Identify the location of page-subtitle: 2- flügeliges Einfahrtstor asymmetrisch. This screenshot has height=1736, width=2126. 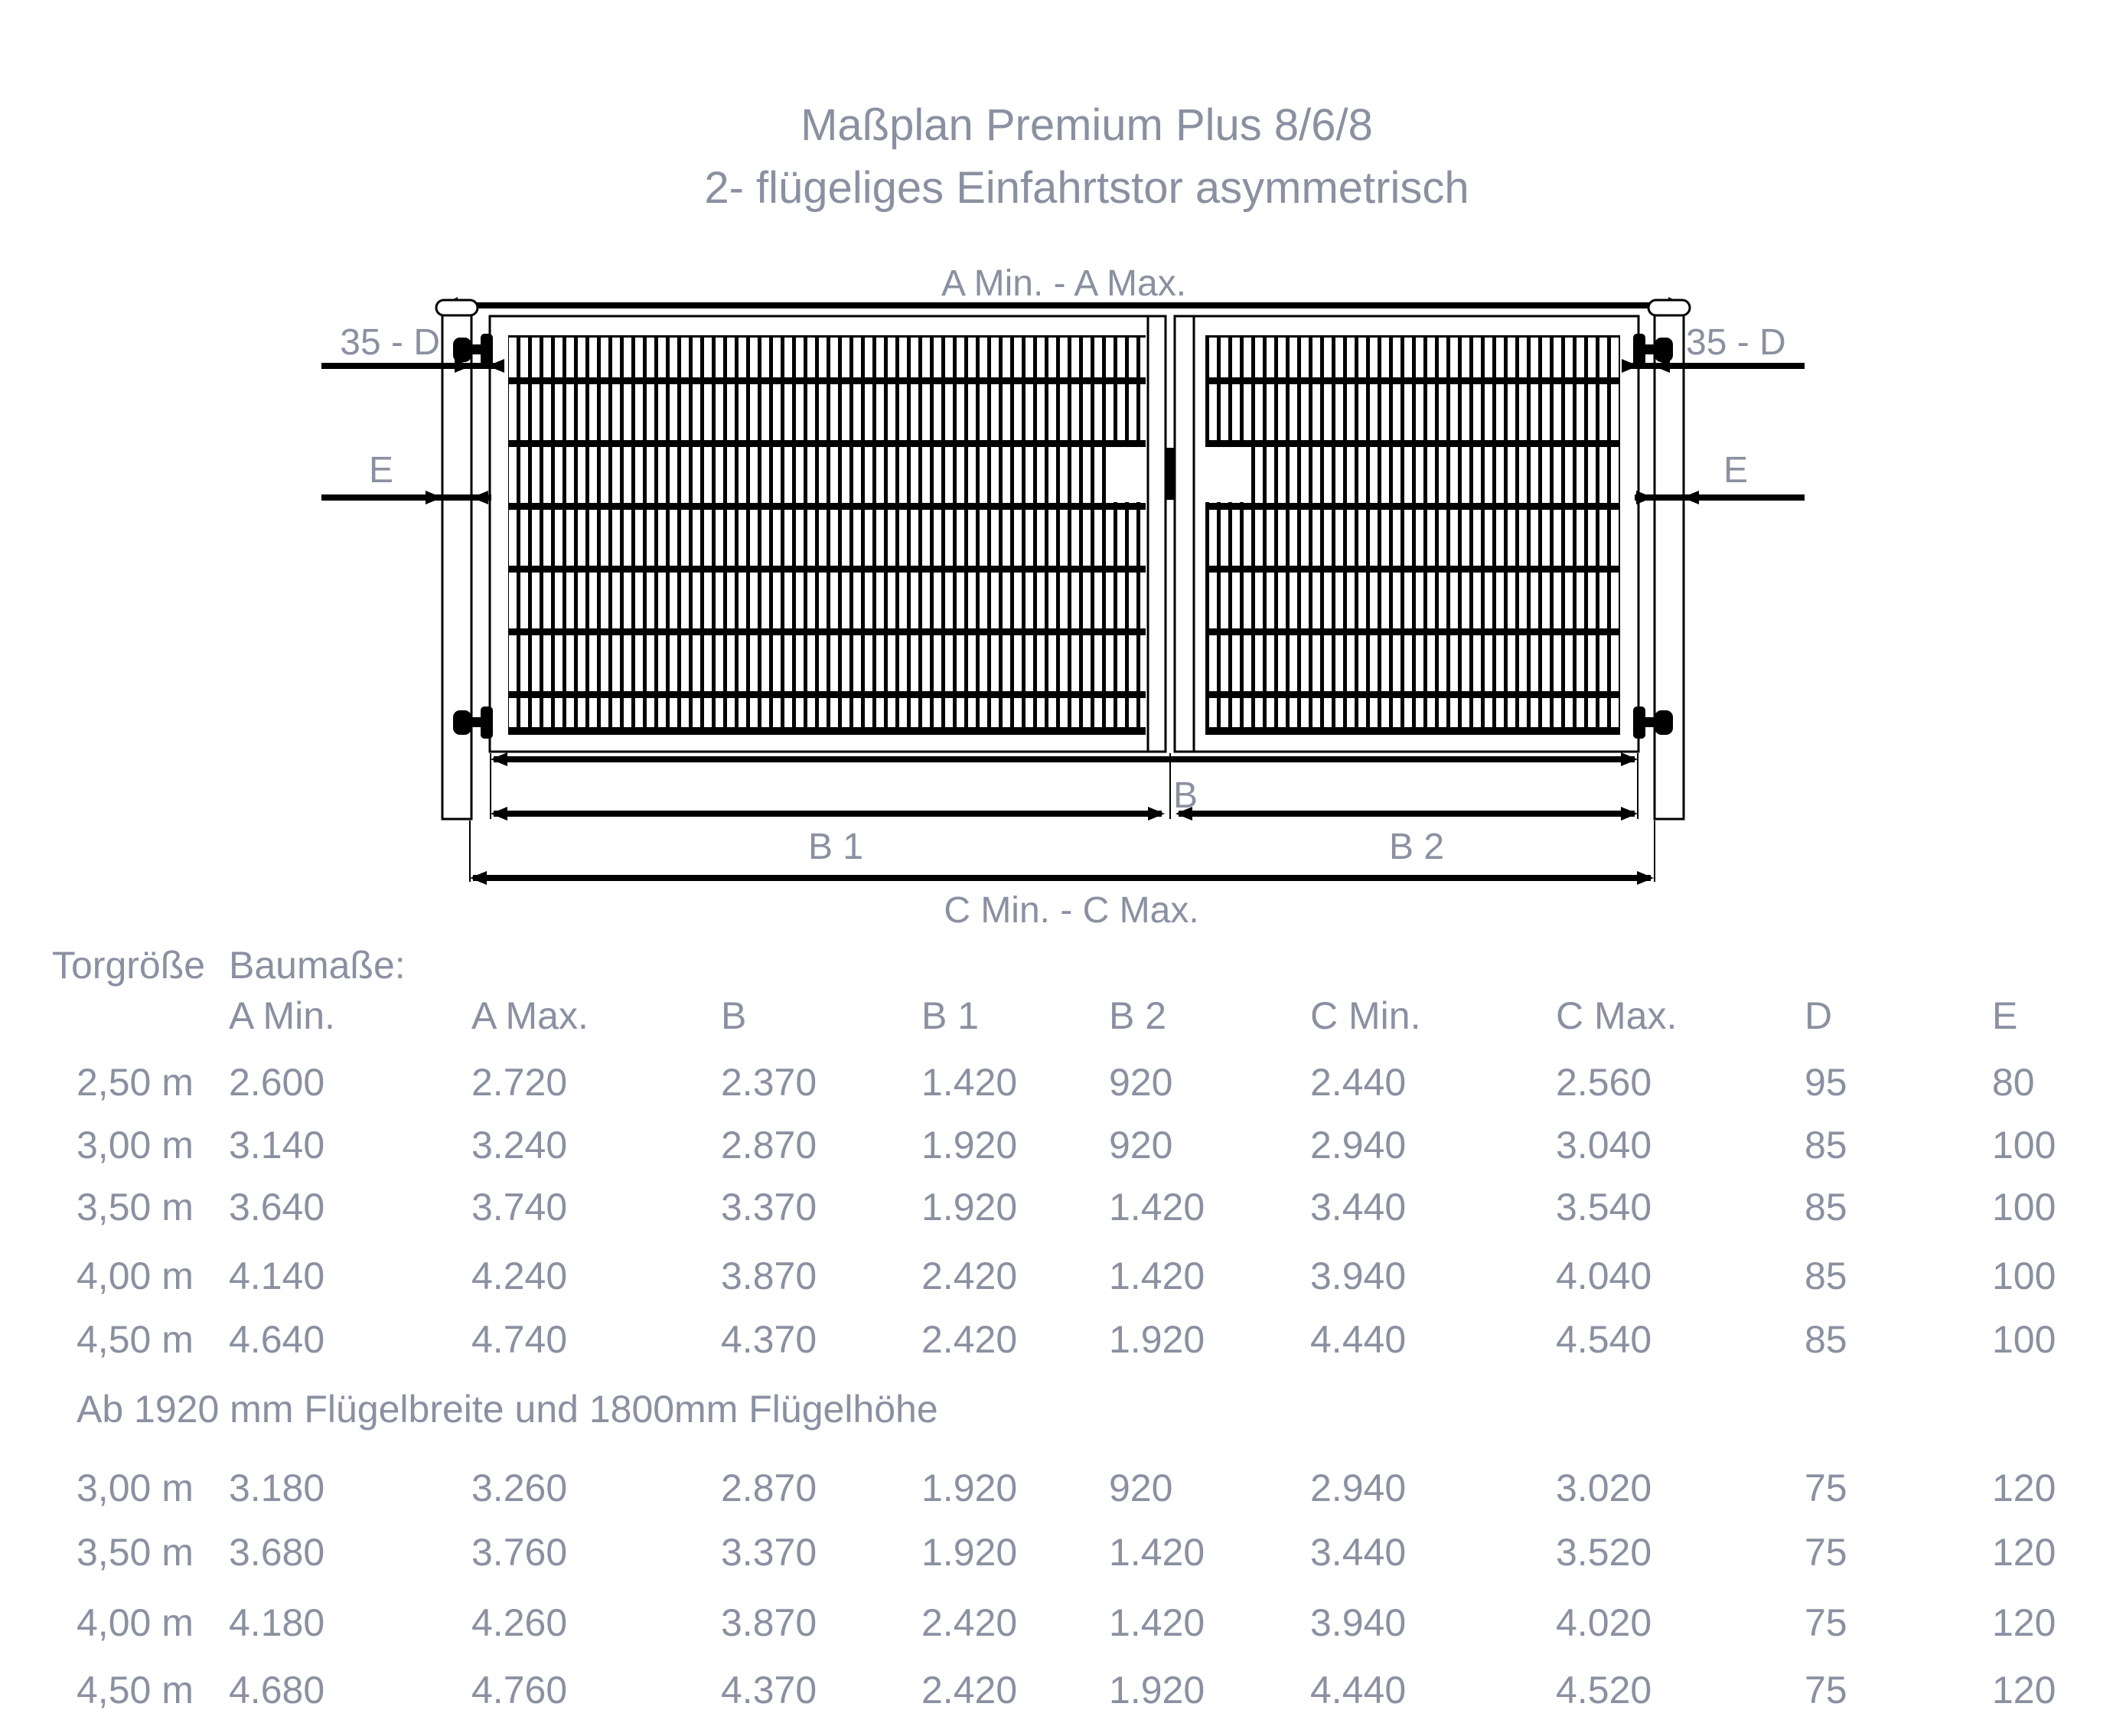
(1086, 188).